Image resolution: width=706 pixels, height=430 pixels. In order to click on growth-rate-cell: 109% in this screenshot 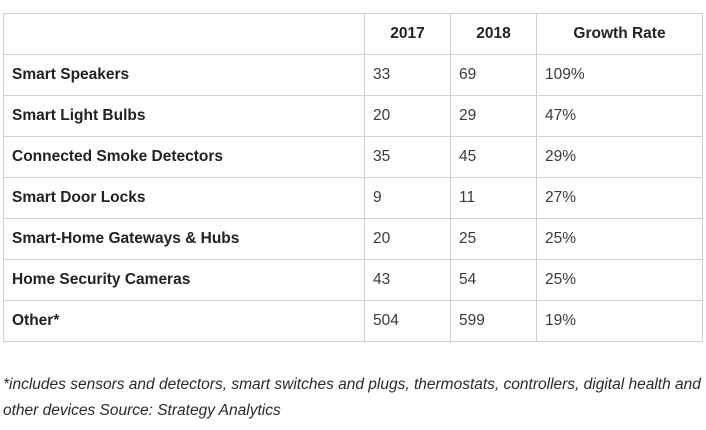, I will do `click(619, 75)`.